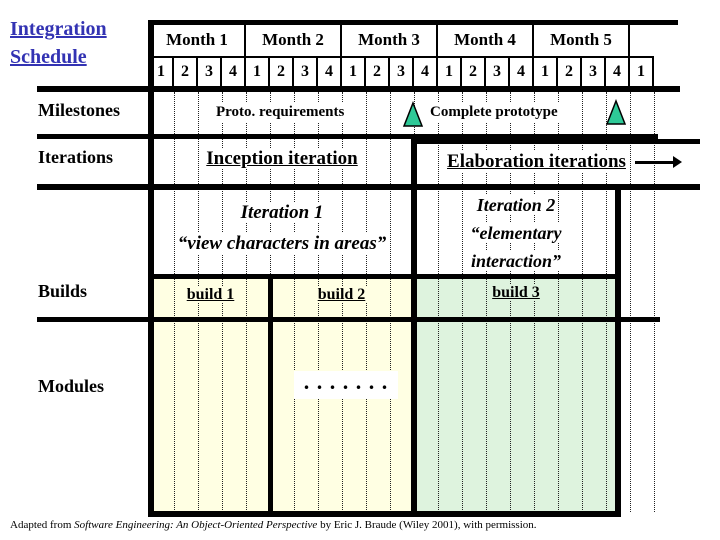 This screenshot has height=540, width=720. What do you see at coordinates (58, 29) in the screenshot?
I see `slide-title-line1: Integration` at bounding box center [58, 29].